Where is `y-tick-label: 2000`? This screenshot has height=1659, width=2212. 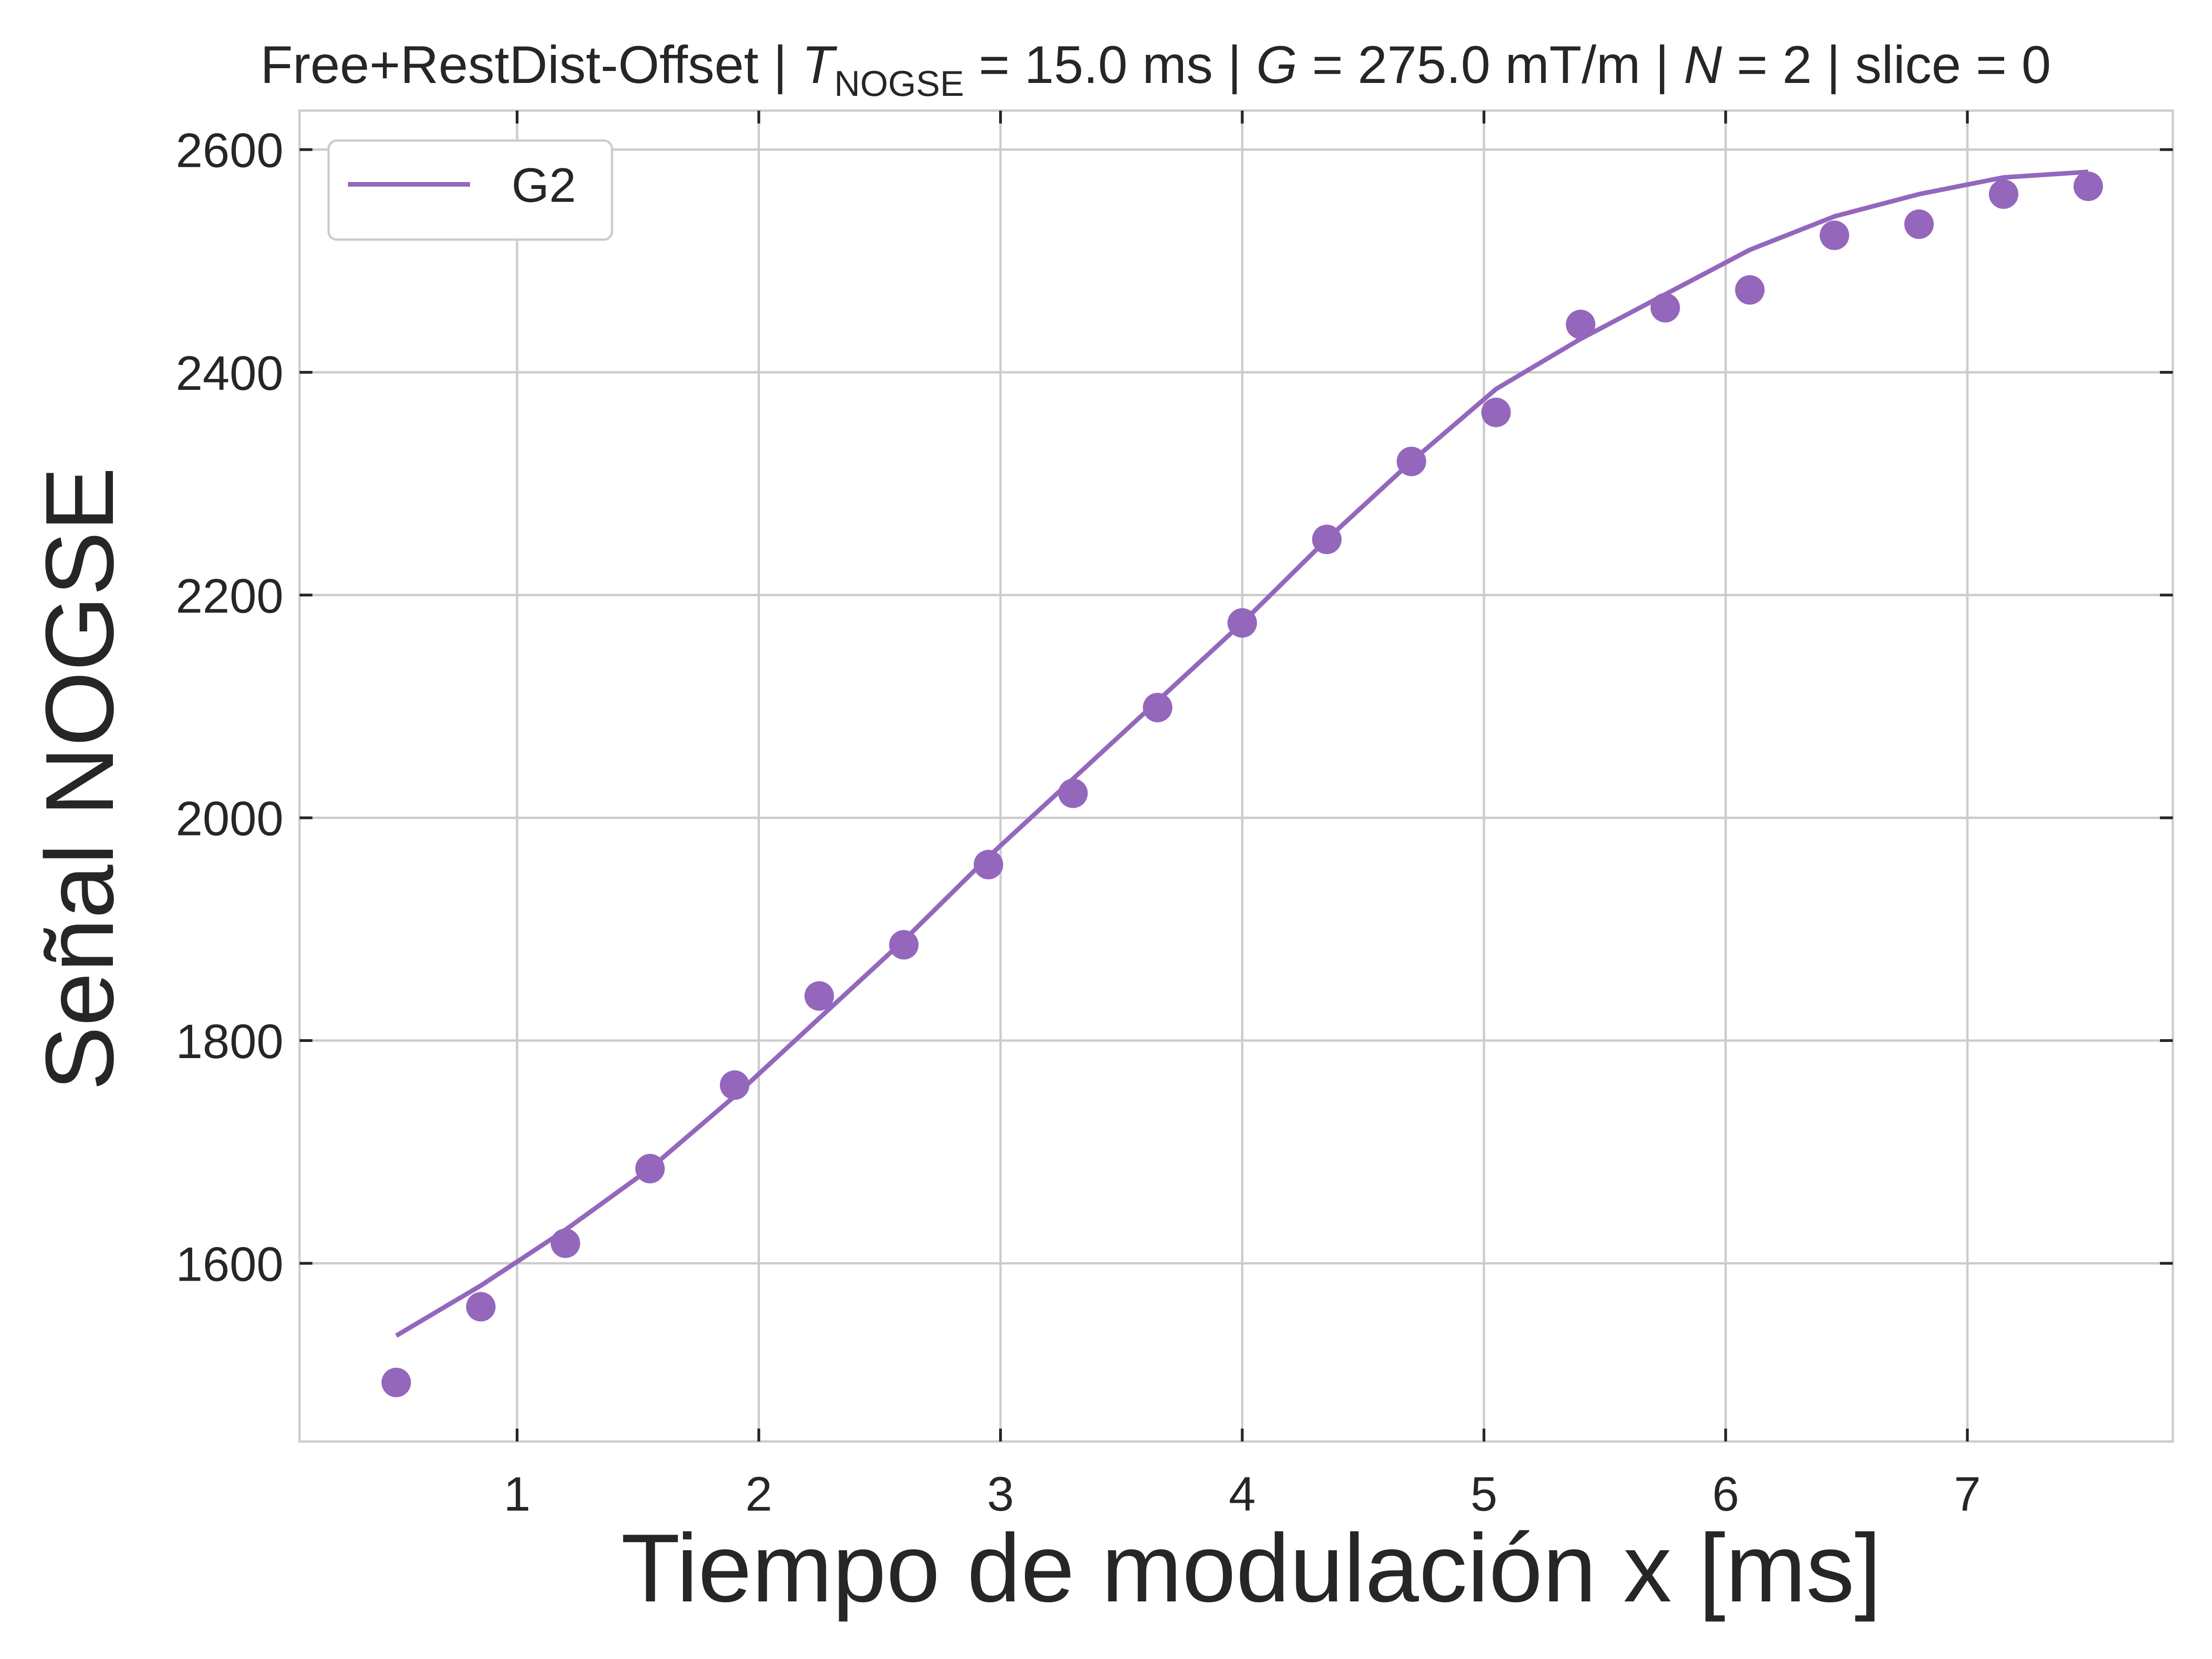 y-tick-label: 2000 is located at coordinates (229, 819).